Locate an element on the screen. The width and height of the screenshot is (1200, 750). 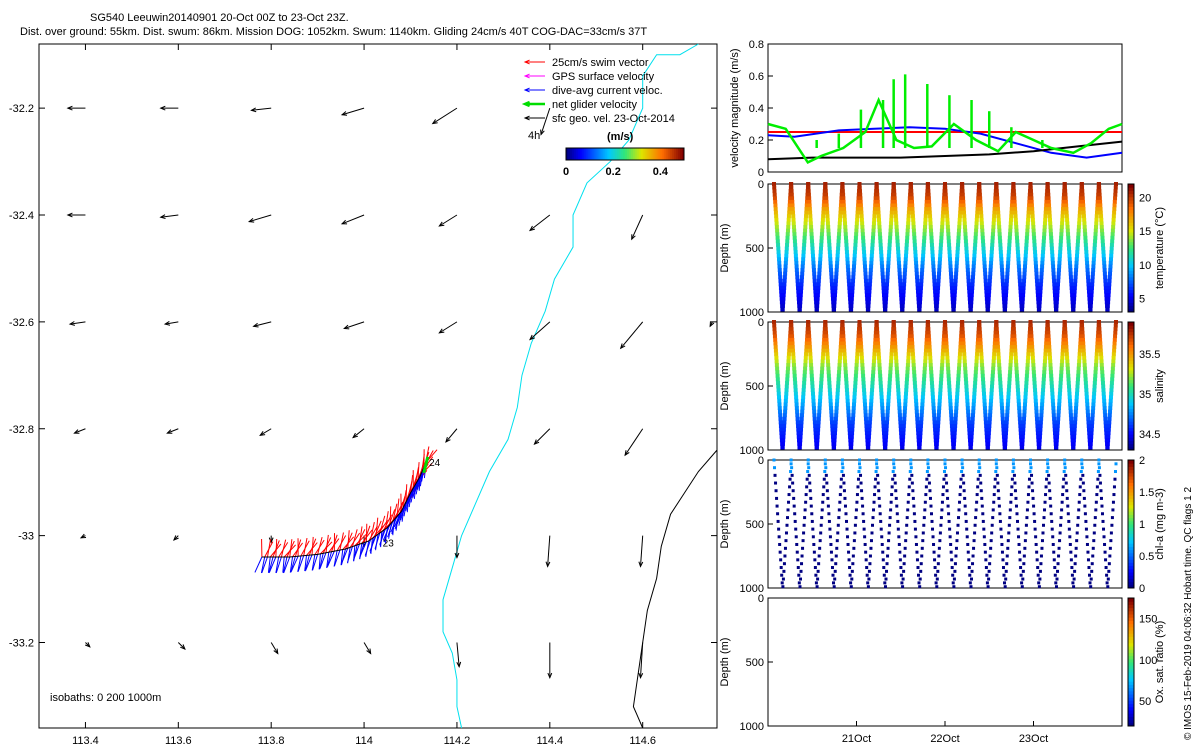
legend-label-2: dive-avg current veloc. is located at coordinates (607, 91).